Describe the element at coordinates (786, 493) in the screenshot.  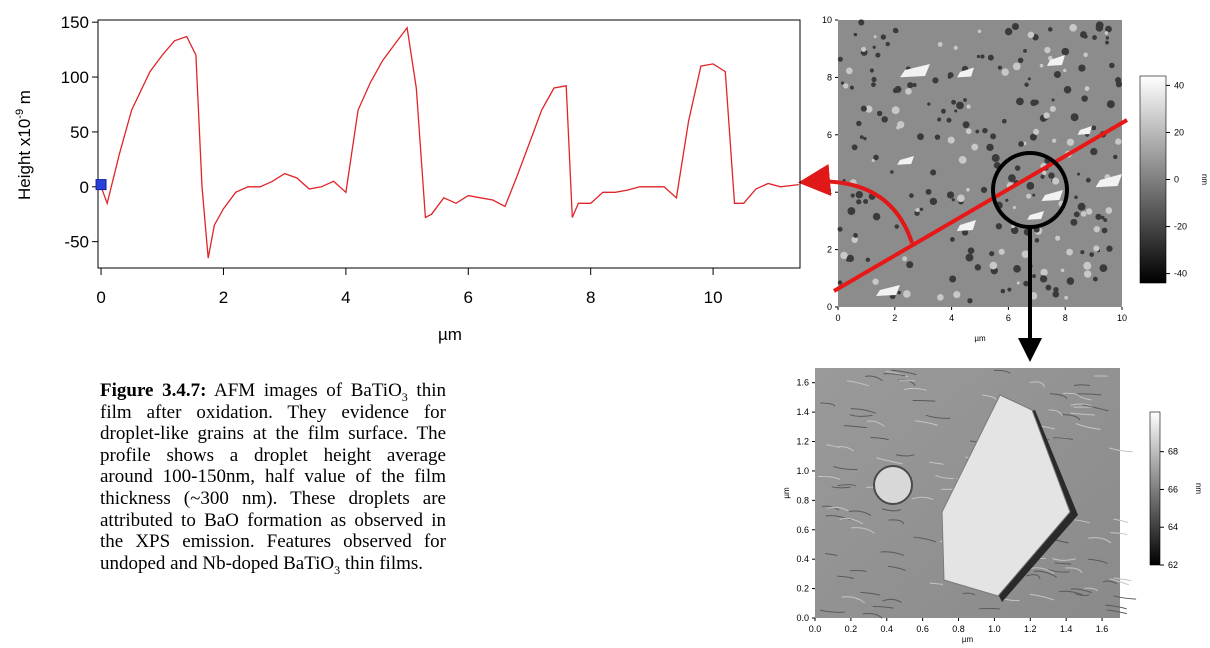
I see `image-y-label: µm` at that location.